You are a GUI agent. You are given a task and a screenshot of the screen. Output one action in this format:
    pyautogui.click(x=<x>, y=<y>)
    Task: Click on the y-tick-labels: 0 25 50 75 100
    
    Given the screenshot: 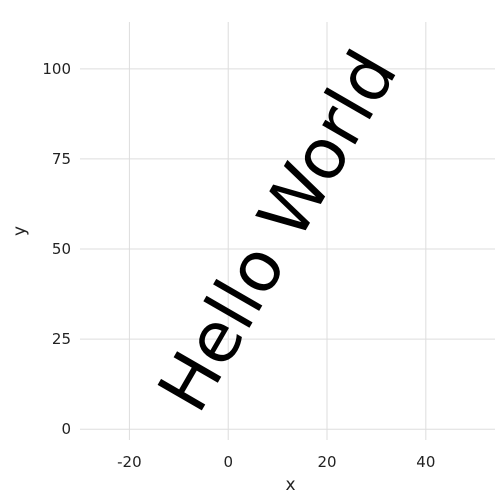 What is the action you would take?
    pyautogui.click(x=56, y=249)
    